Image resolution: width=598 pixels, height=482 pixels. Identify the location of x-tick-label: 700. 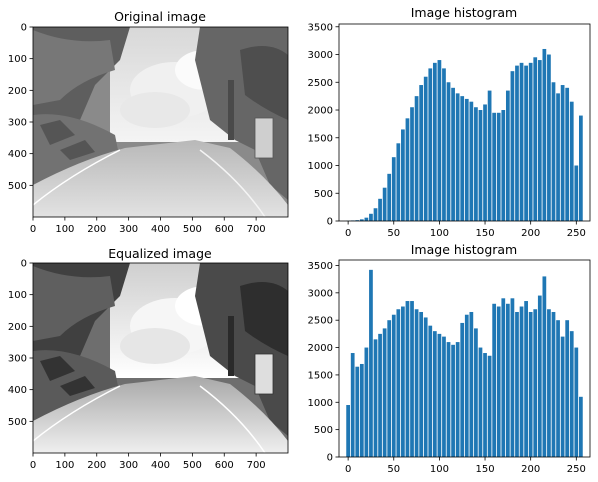
(256, 229).